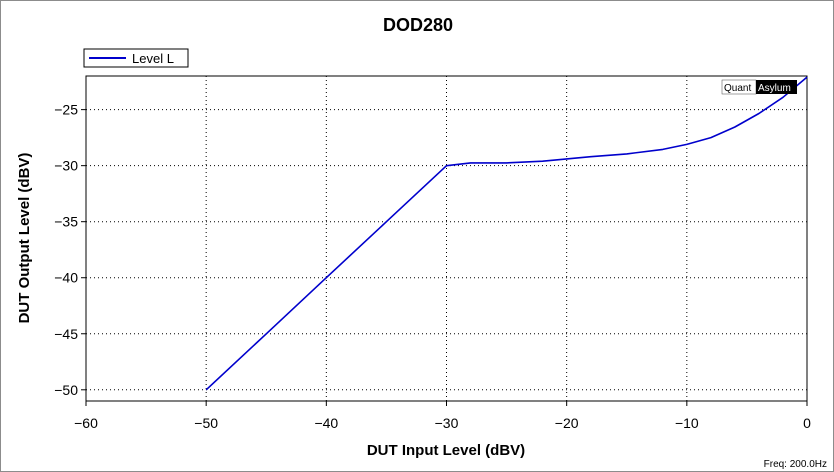 The width and height of the screenshot is (834, 472). I want to click on chart-title: DOD280, so click(418, 25).